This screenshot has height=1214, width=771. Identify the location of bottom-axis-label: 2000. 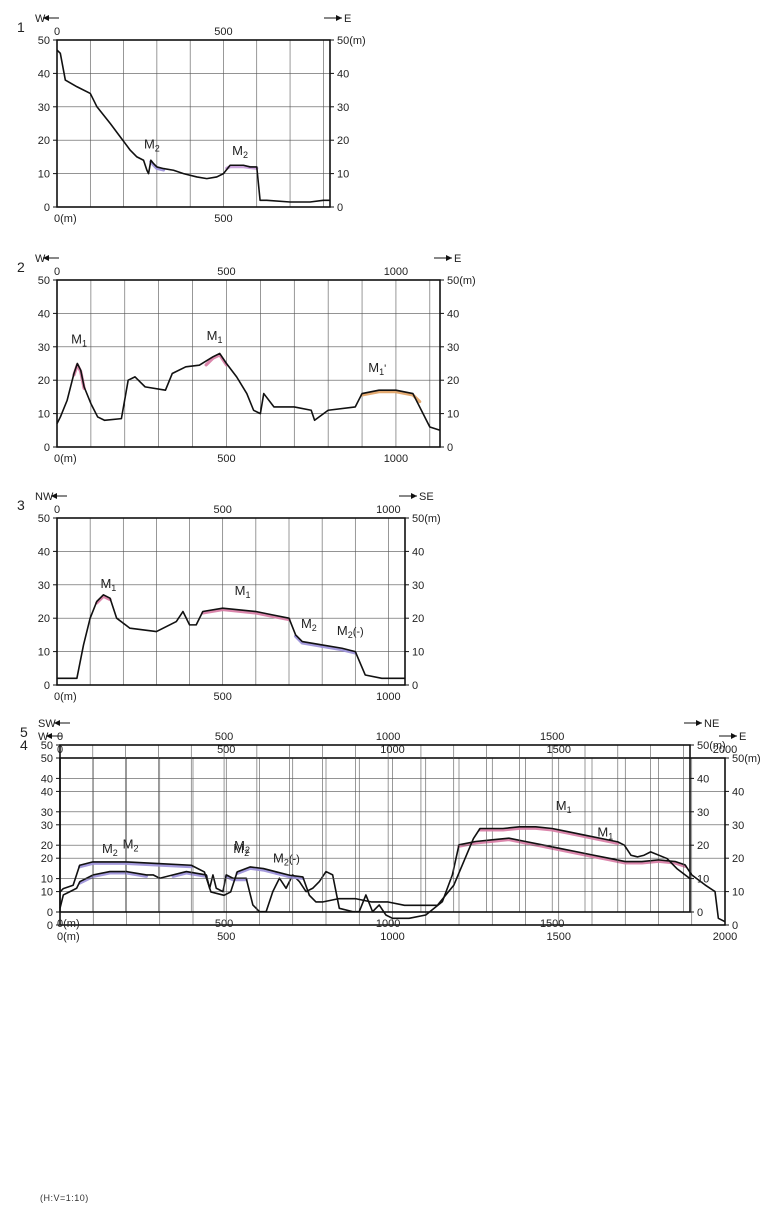
(725, 937).